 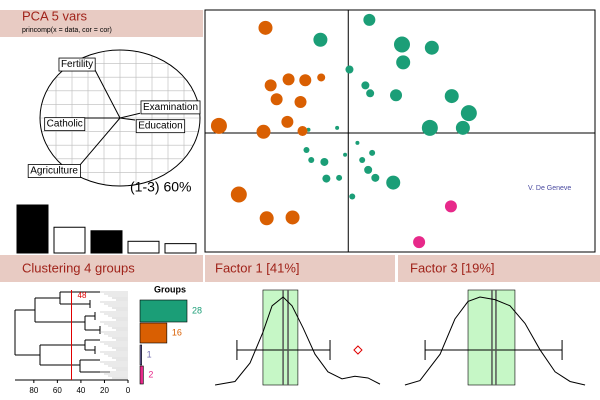 What do you see at coordinates (170, 289) in the screenshot?
I see `groups-title: Groups` at bounding box center [170, 289].